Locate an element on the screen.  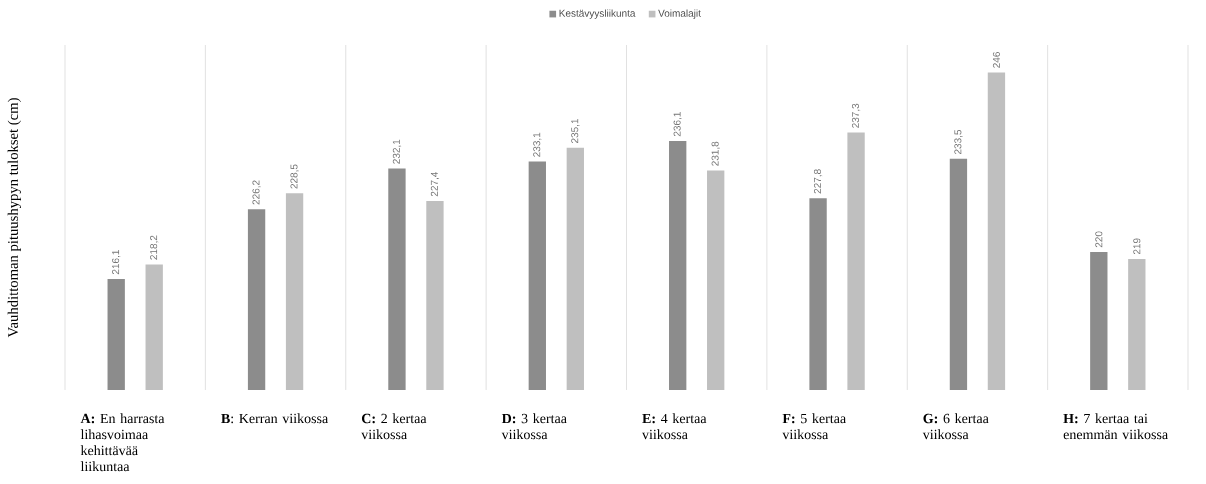
x-tick-label: D: 3 kertaa viikossa is located at coordinates (534, 426).